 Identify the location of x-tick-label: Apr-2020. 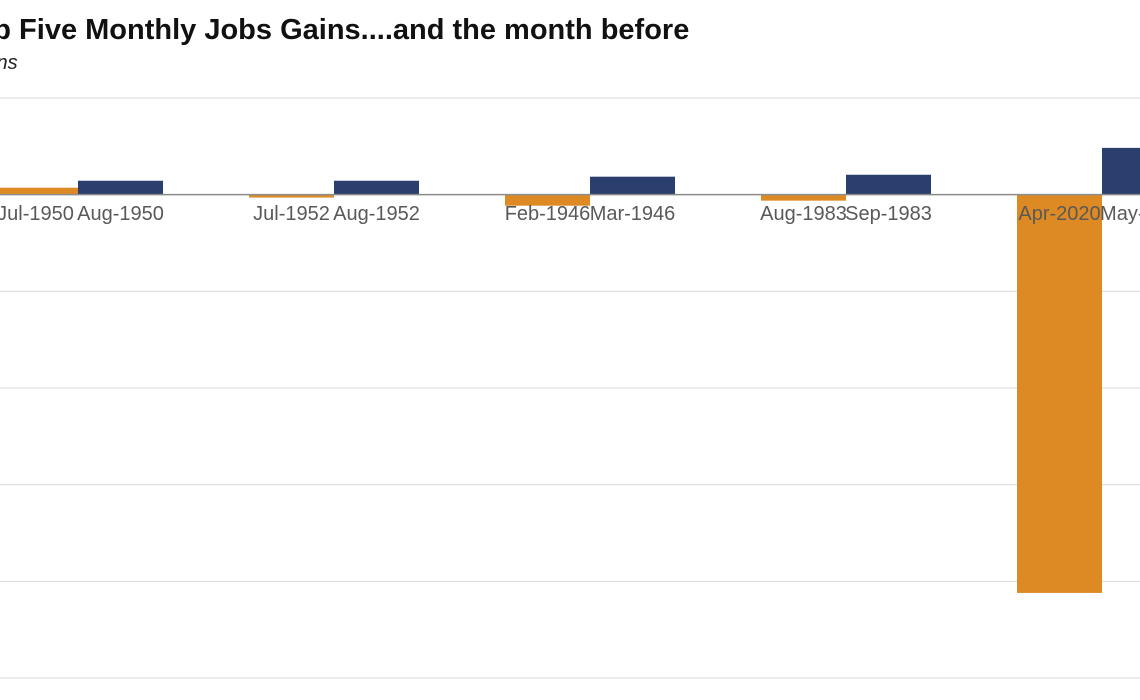
(1059, 214).